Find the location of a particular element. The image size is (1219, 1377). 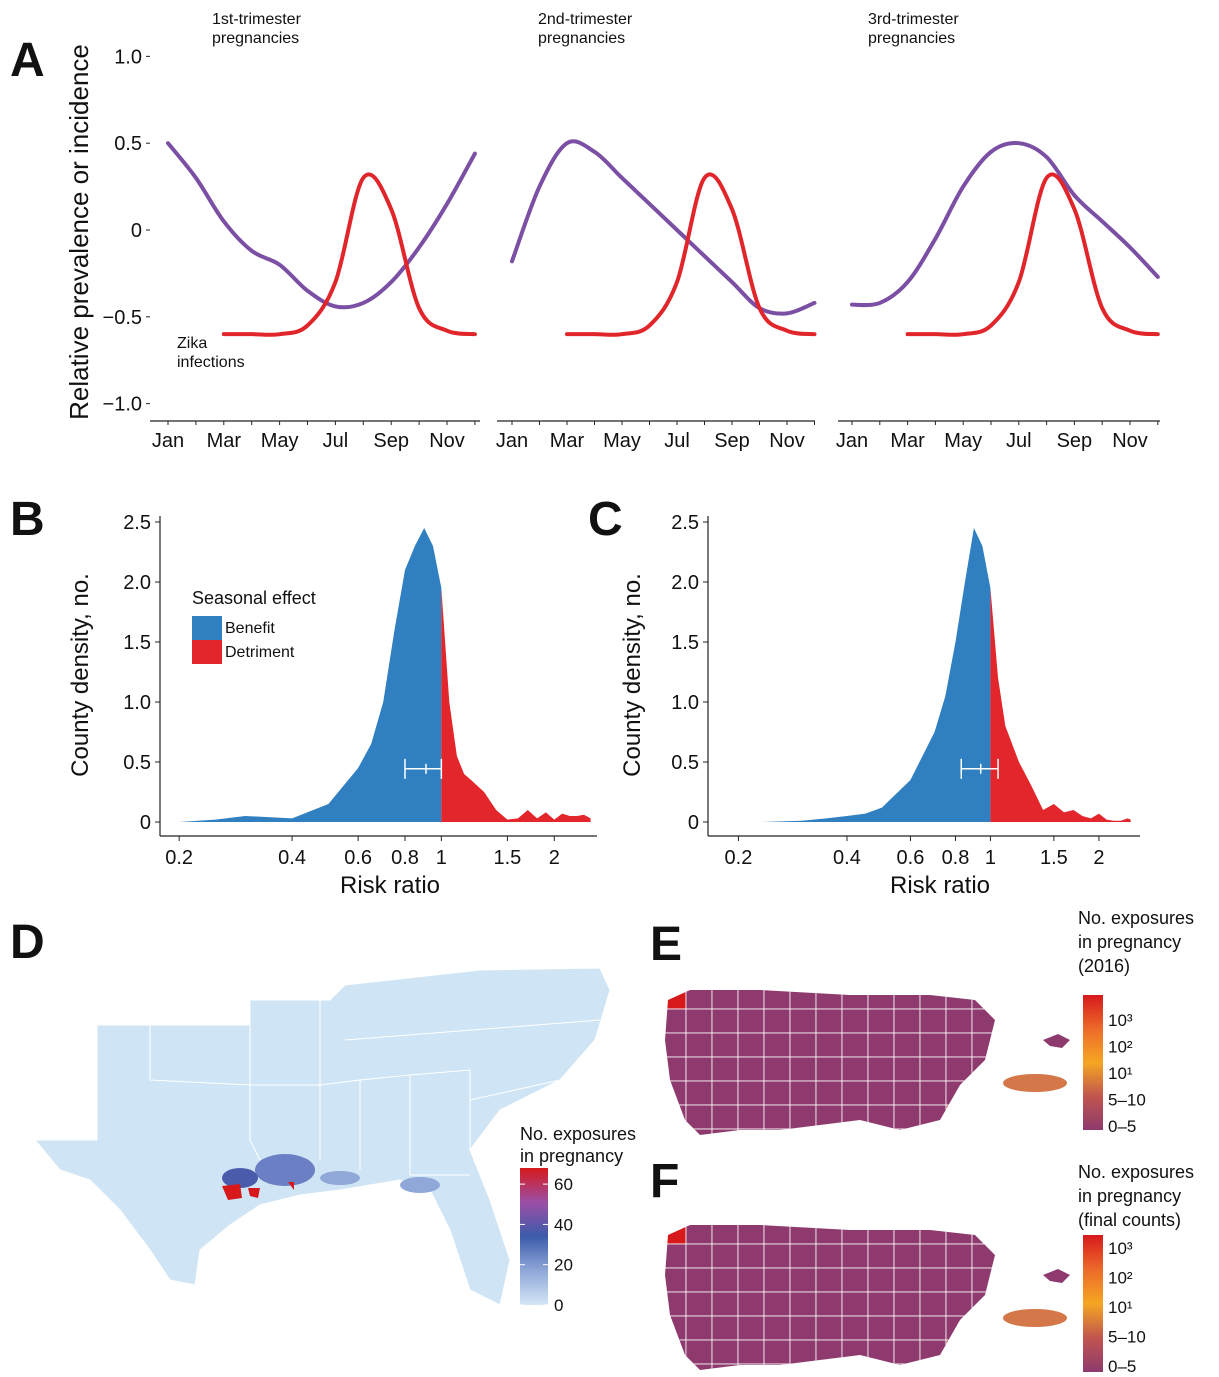

map-f is located at coordinates (842, 1298).